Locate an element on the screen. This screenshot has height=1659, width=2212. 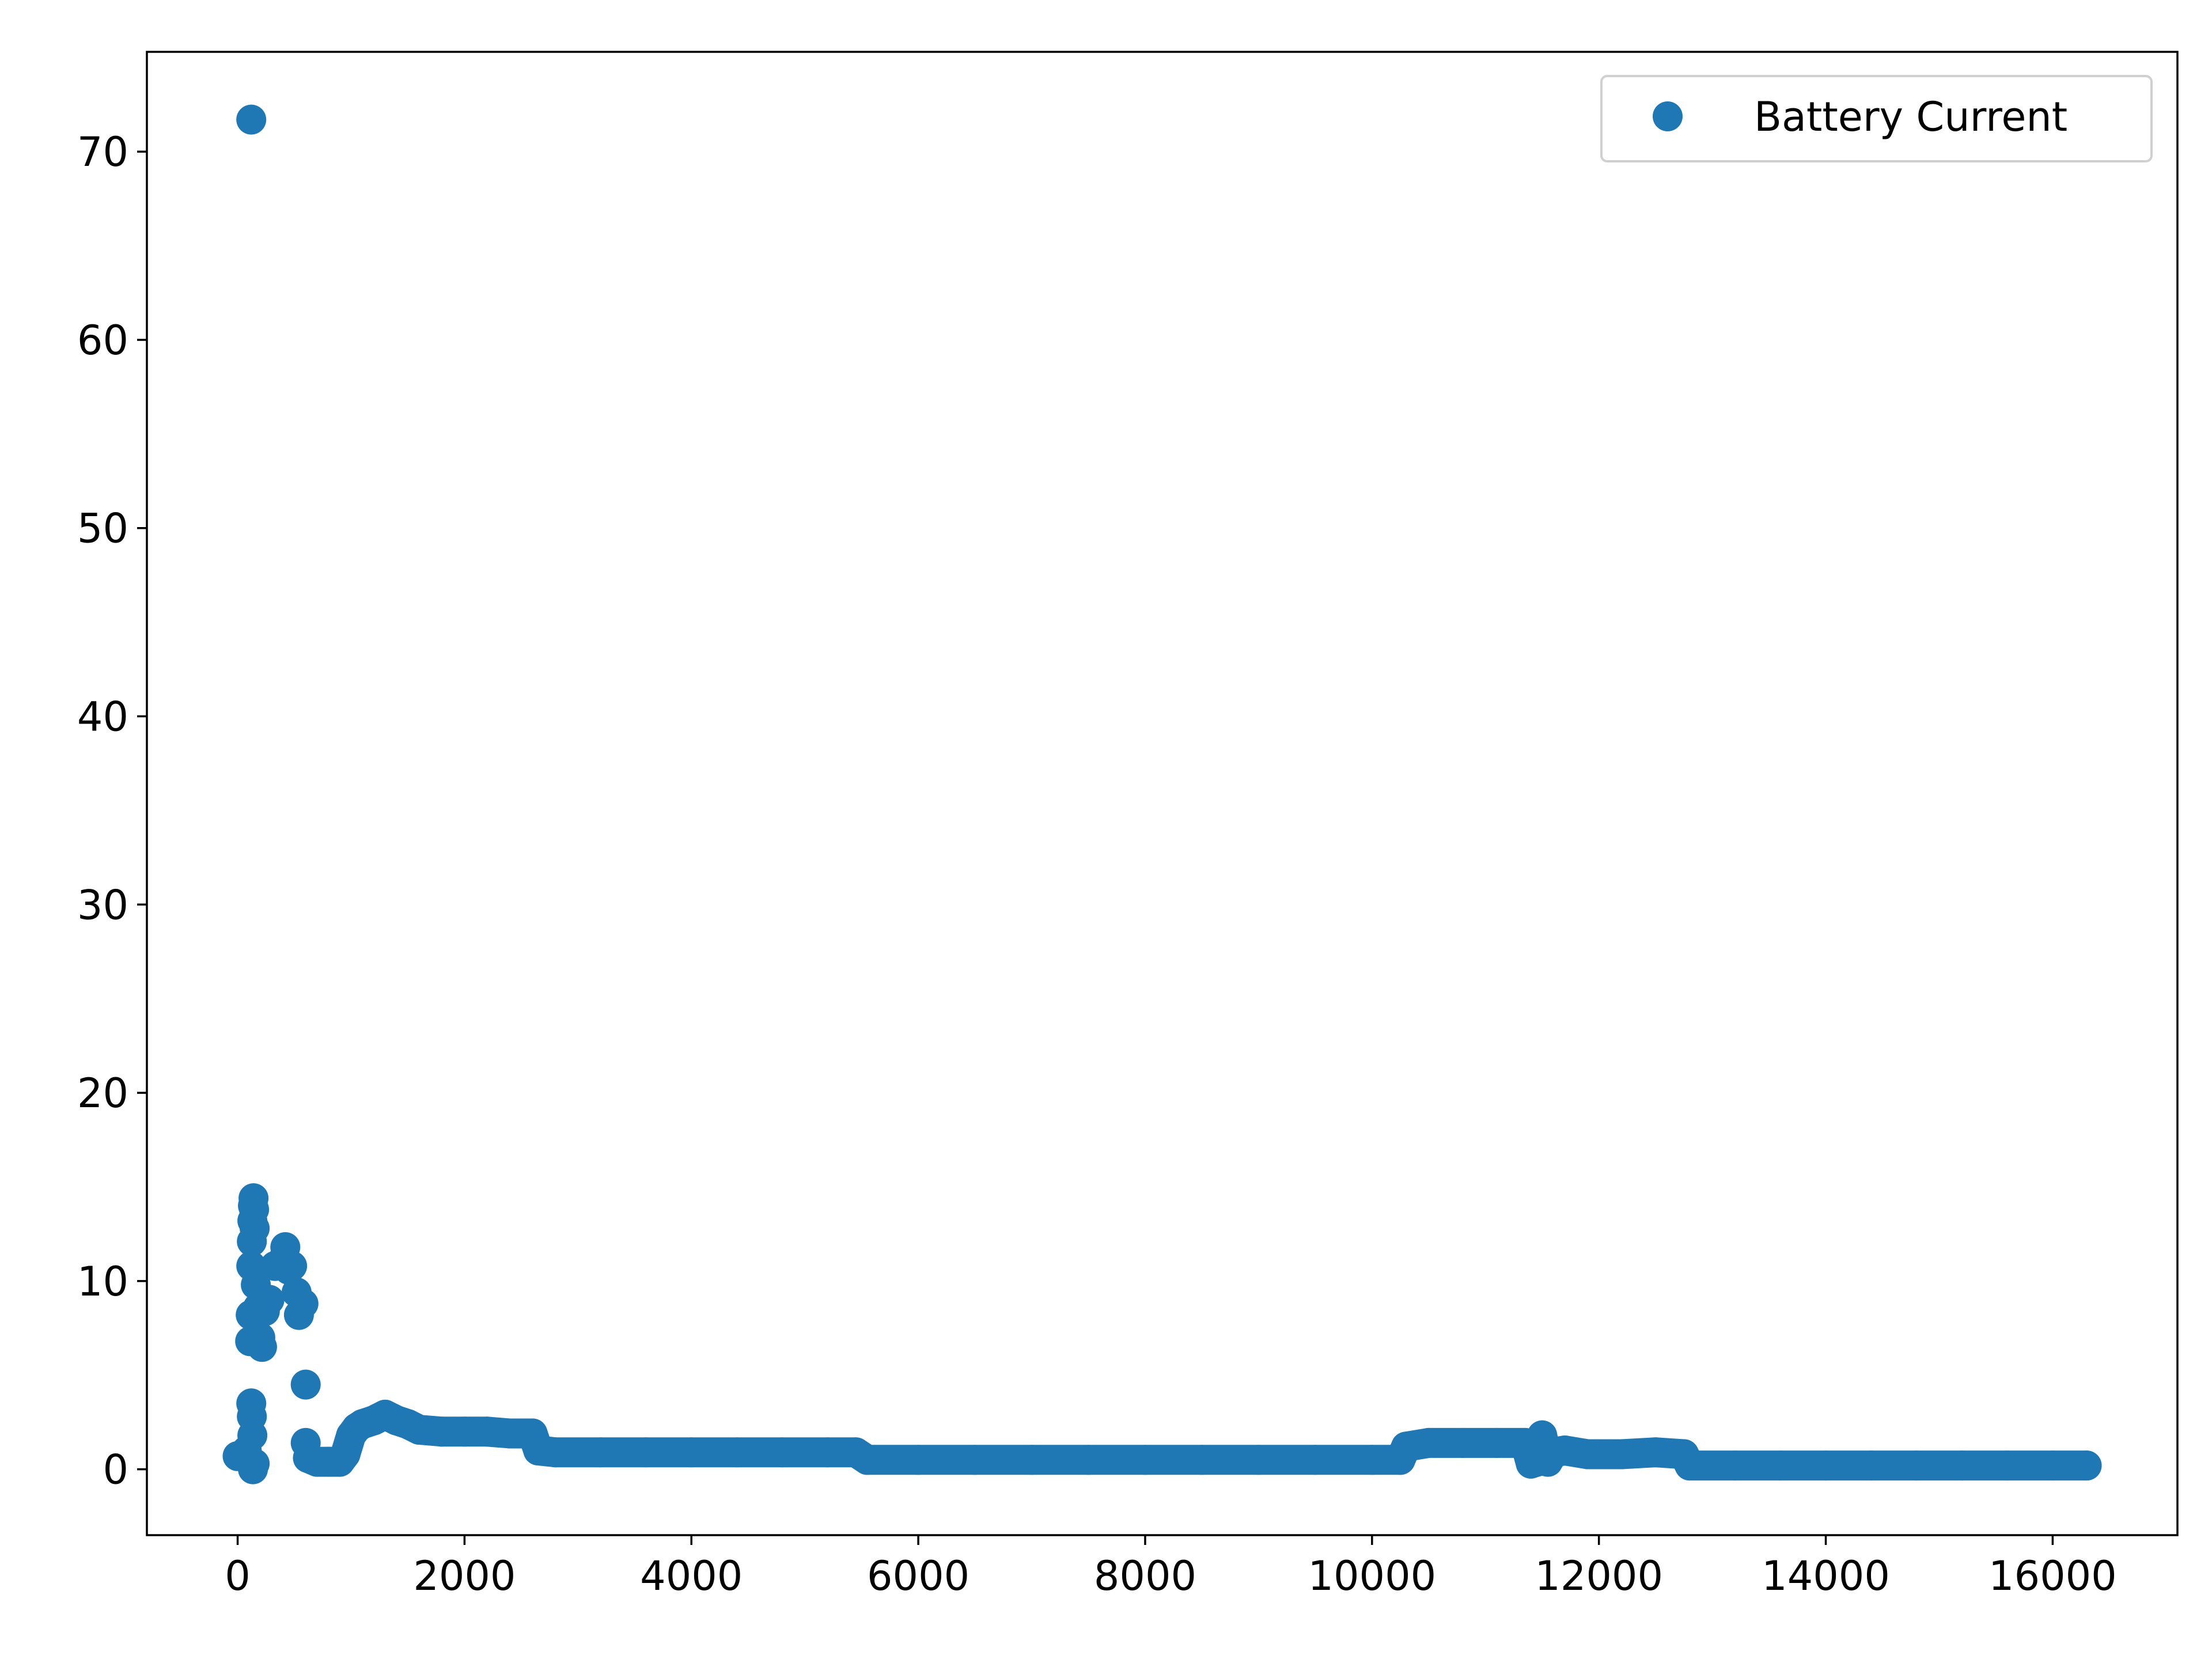
x-axis: 0 2000 4000 6000 8000 10000 12000 14000 16000 is located at coordinates (1171, 1567).